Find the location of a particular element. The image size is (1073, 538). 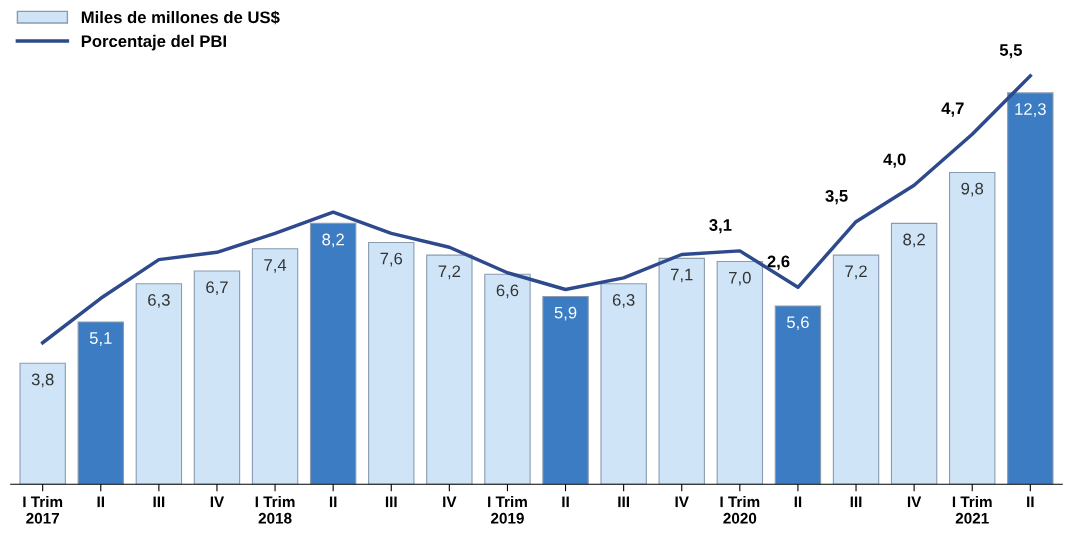

data-label: 5,9 is located at coordinates (565, 313).